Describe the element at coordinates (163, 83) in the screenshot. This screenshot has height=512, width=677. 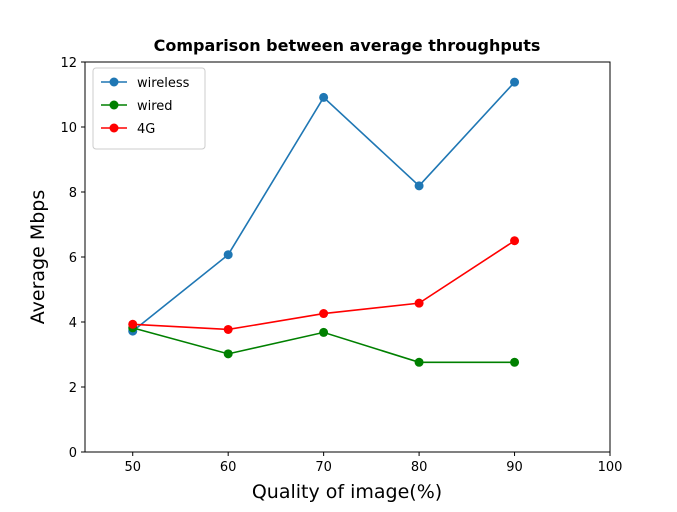
I see `legend-label-wireless: wireless` at that location.